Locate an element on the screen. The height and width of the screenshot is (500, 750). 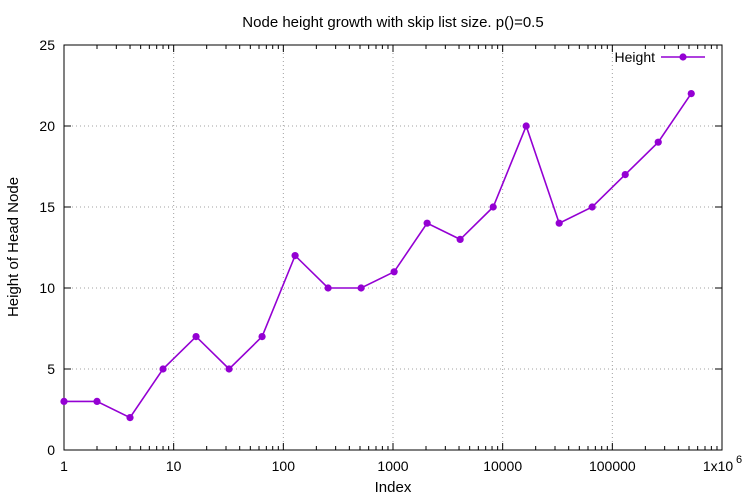
legend: Height is located at coordinates (660, 57).